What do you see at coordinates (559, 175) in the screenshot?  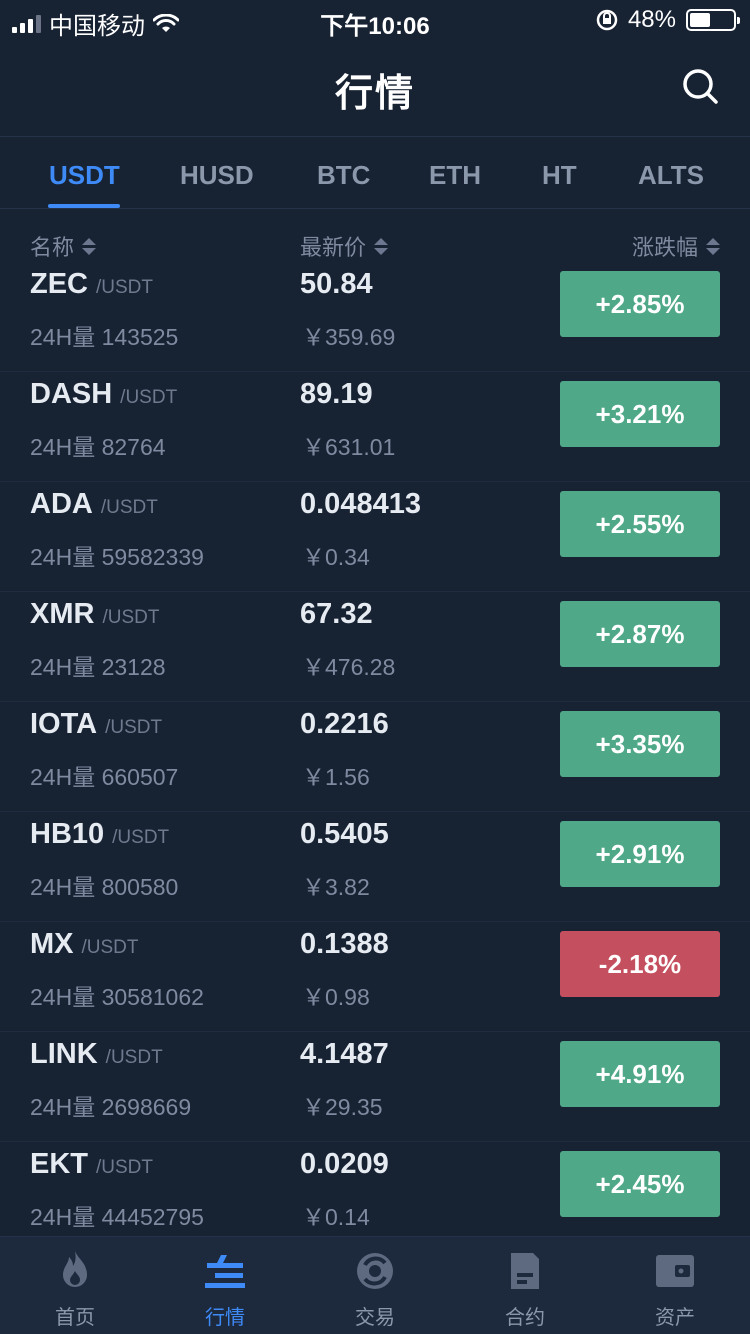 I see `tab-ht: HT` at bounding box center [559, 175].